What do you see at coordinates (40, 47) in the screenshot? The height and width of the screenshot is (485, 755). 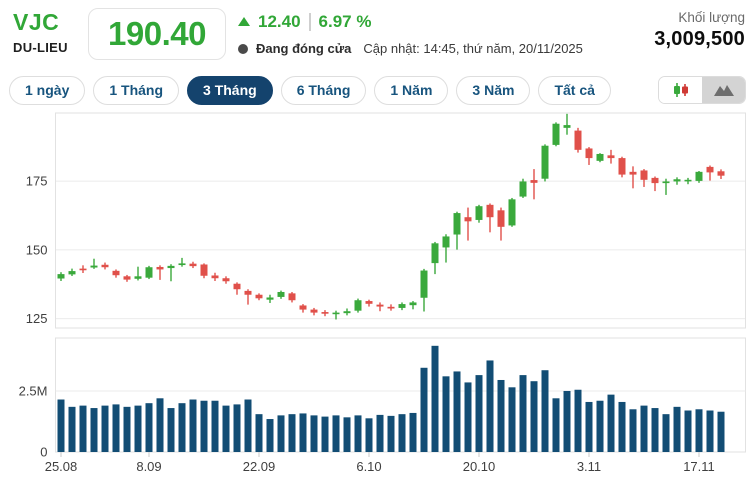 I see `exchange-label: DU-LIEU` at bounding box center [40, 47].